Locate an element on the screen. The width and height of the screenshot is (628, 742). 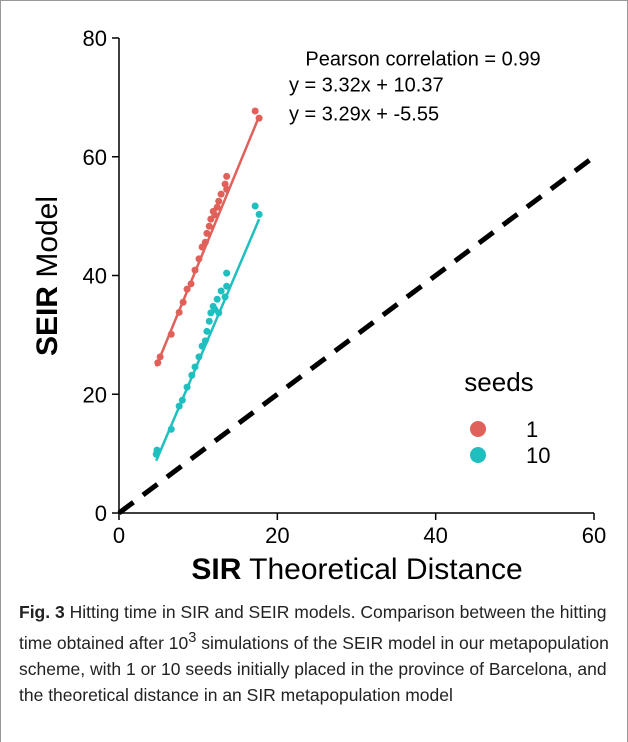
x-axis-title: SIR Theoretical Distance is located at coordinates (356, 569).